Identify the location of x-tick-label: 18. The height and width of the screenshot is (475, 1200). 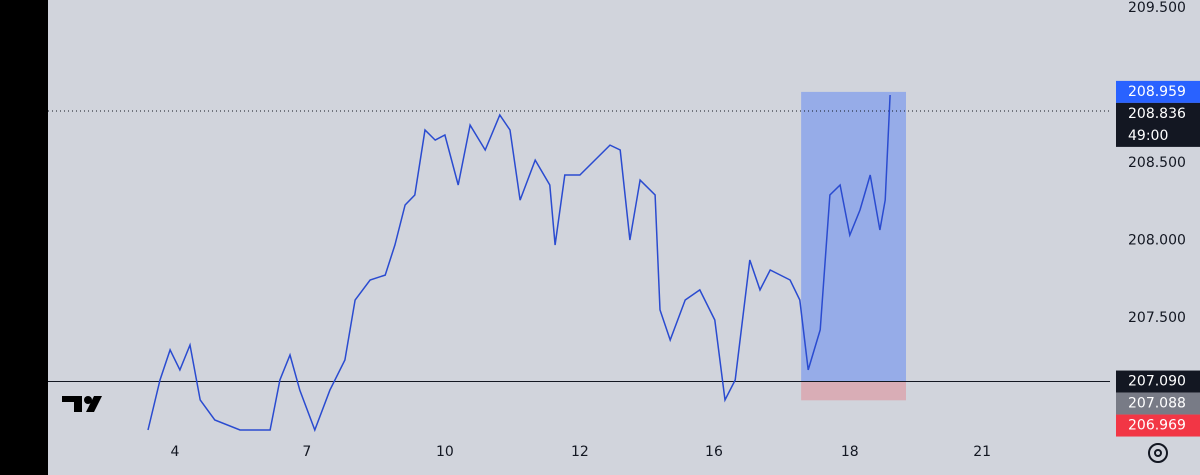
(850, 452).